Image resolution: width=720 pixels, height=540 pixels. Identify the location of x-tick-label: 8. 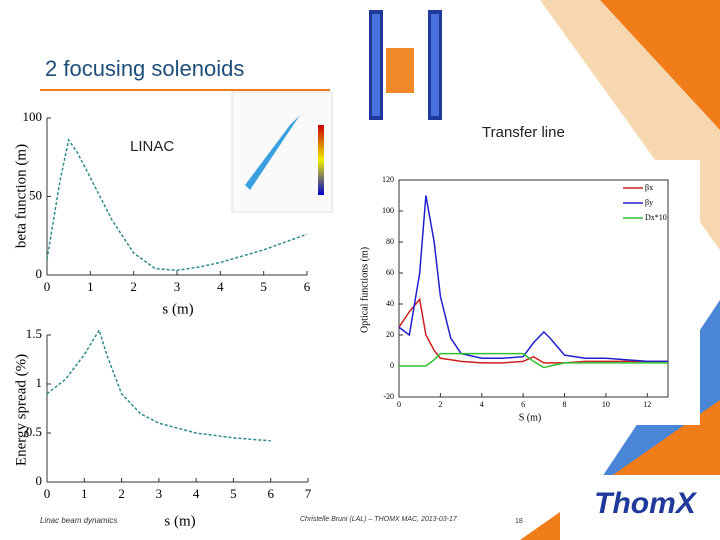
(565, 404).